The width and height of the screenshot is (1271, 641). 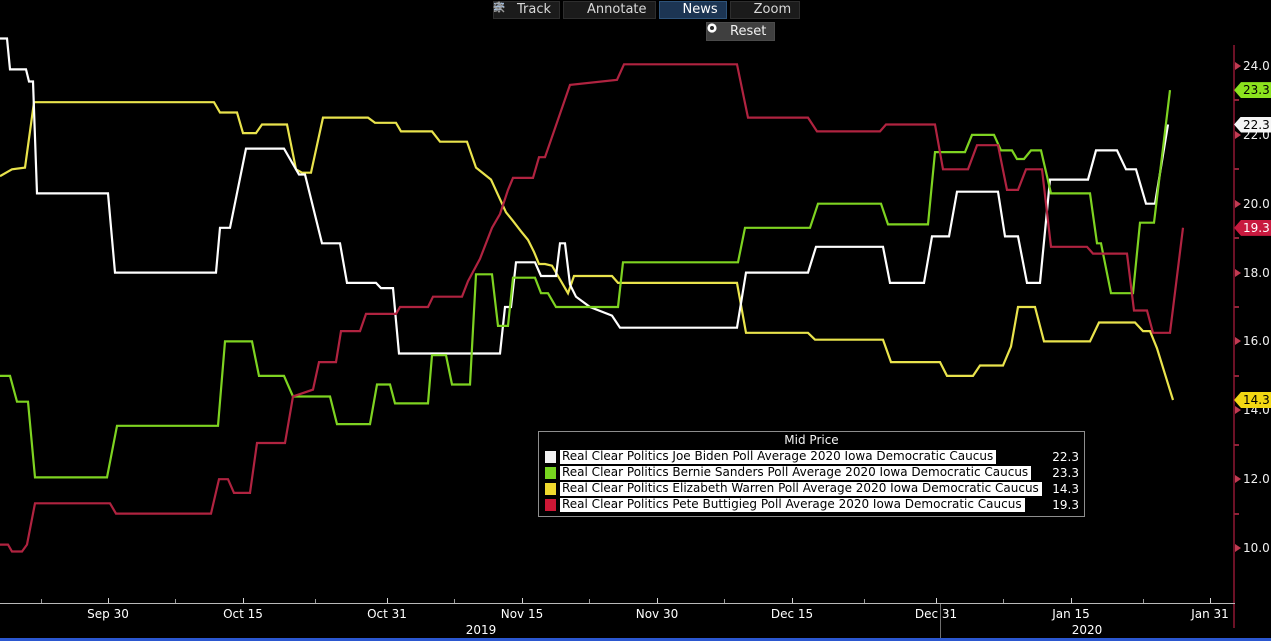 I want to click on y-axis-label: 12.0, so click(x=1256, y=479).